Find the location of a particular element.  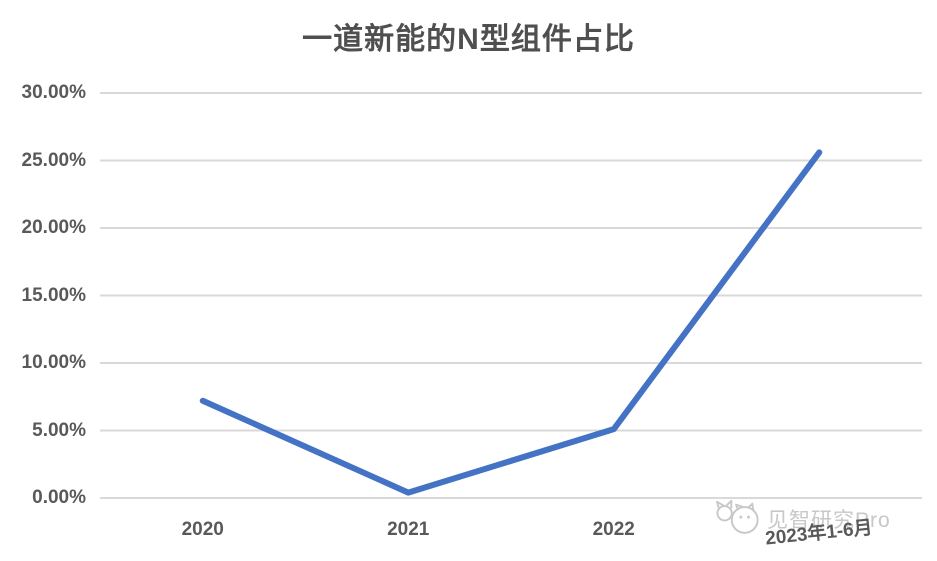

y-axis-label: 25.00% is located at coordinates (53, 160).